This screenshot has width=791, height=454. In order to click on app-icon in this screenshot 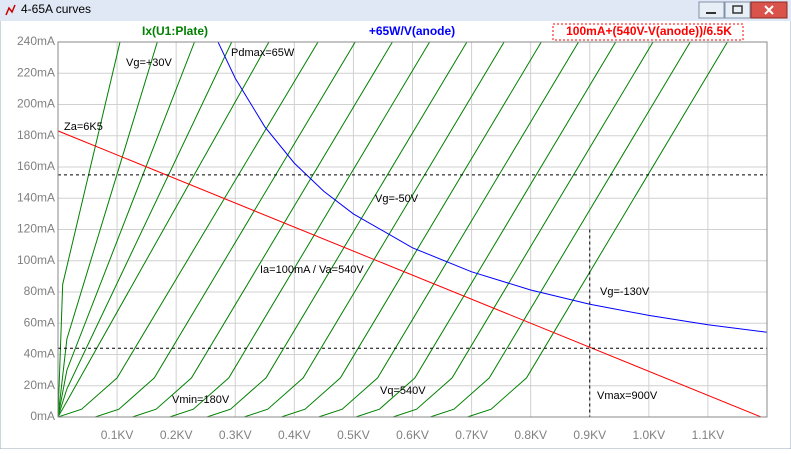, I will do `click(10, 10)`.